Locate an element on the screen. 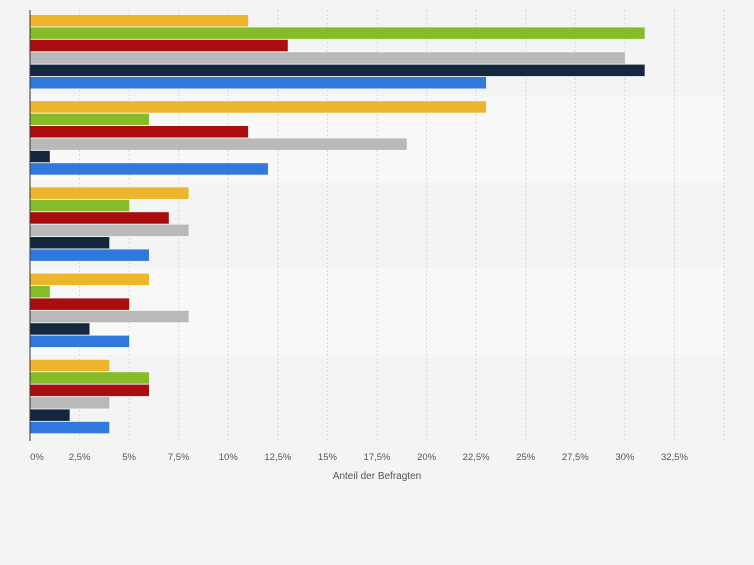 Image resolution: width=754 pixels, height=565 pixels. x-tick-label: 22,5% is located at coordinates (476, 457).